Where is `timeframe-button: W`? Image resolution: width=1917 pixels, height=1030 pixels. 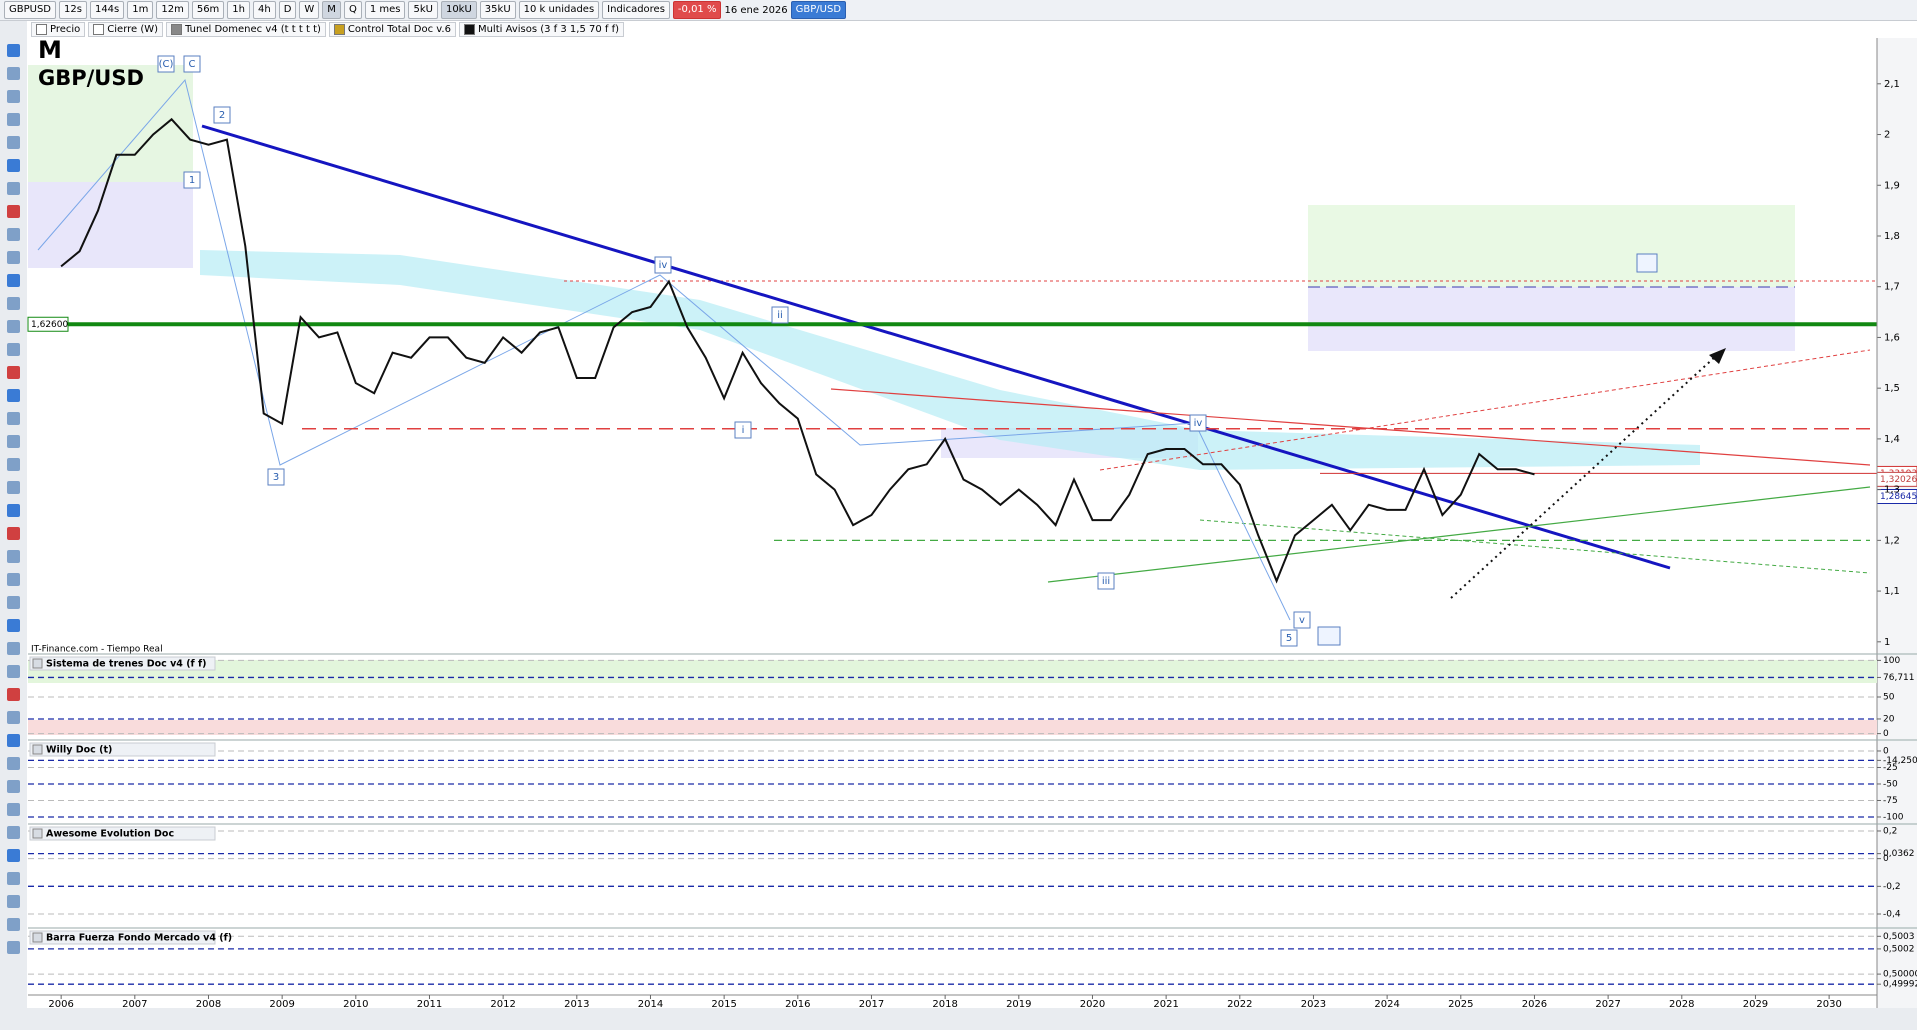
timeframe-button: W is located at coordinates (309, 10).